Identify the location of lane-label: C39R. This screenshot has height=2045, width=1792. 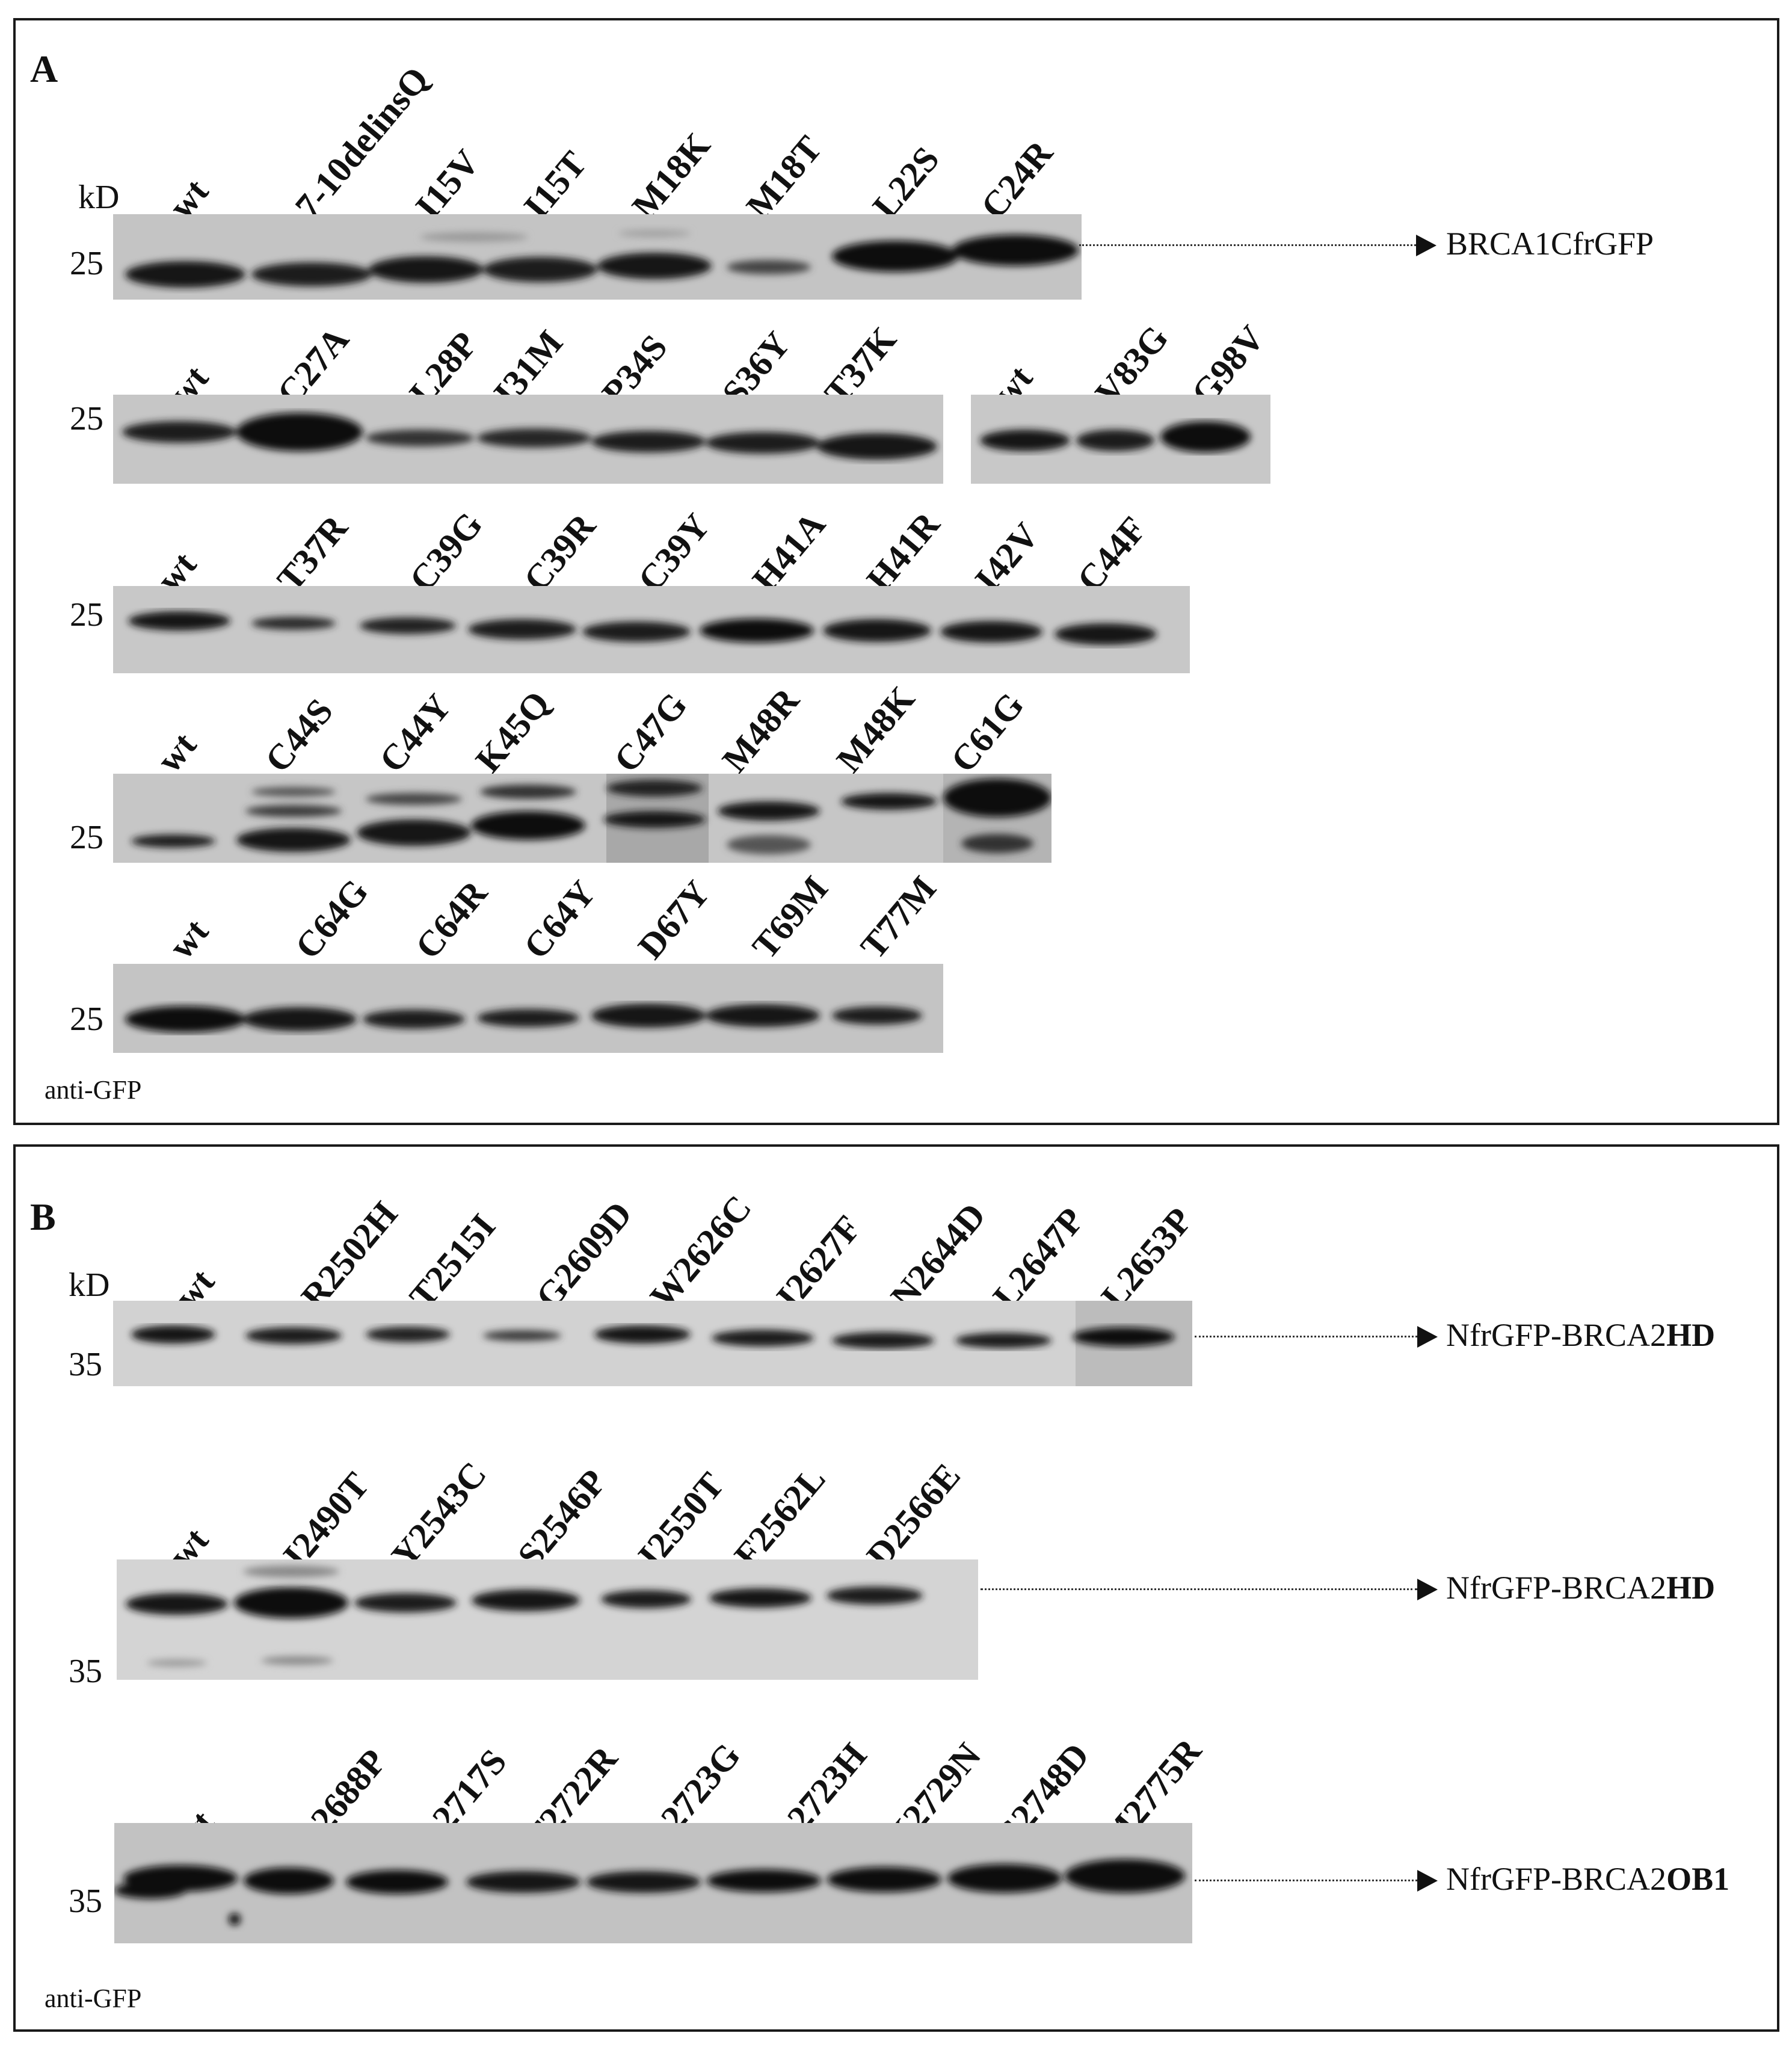
(559, 552).